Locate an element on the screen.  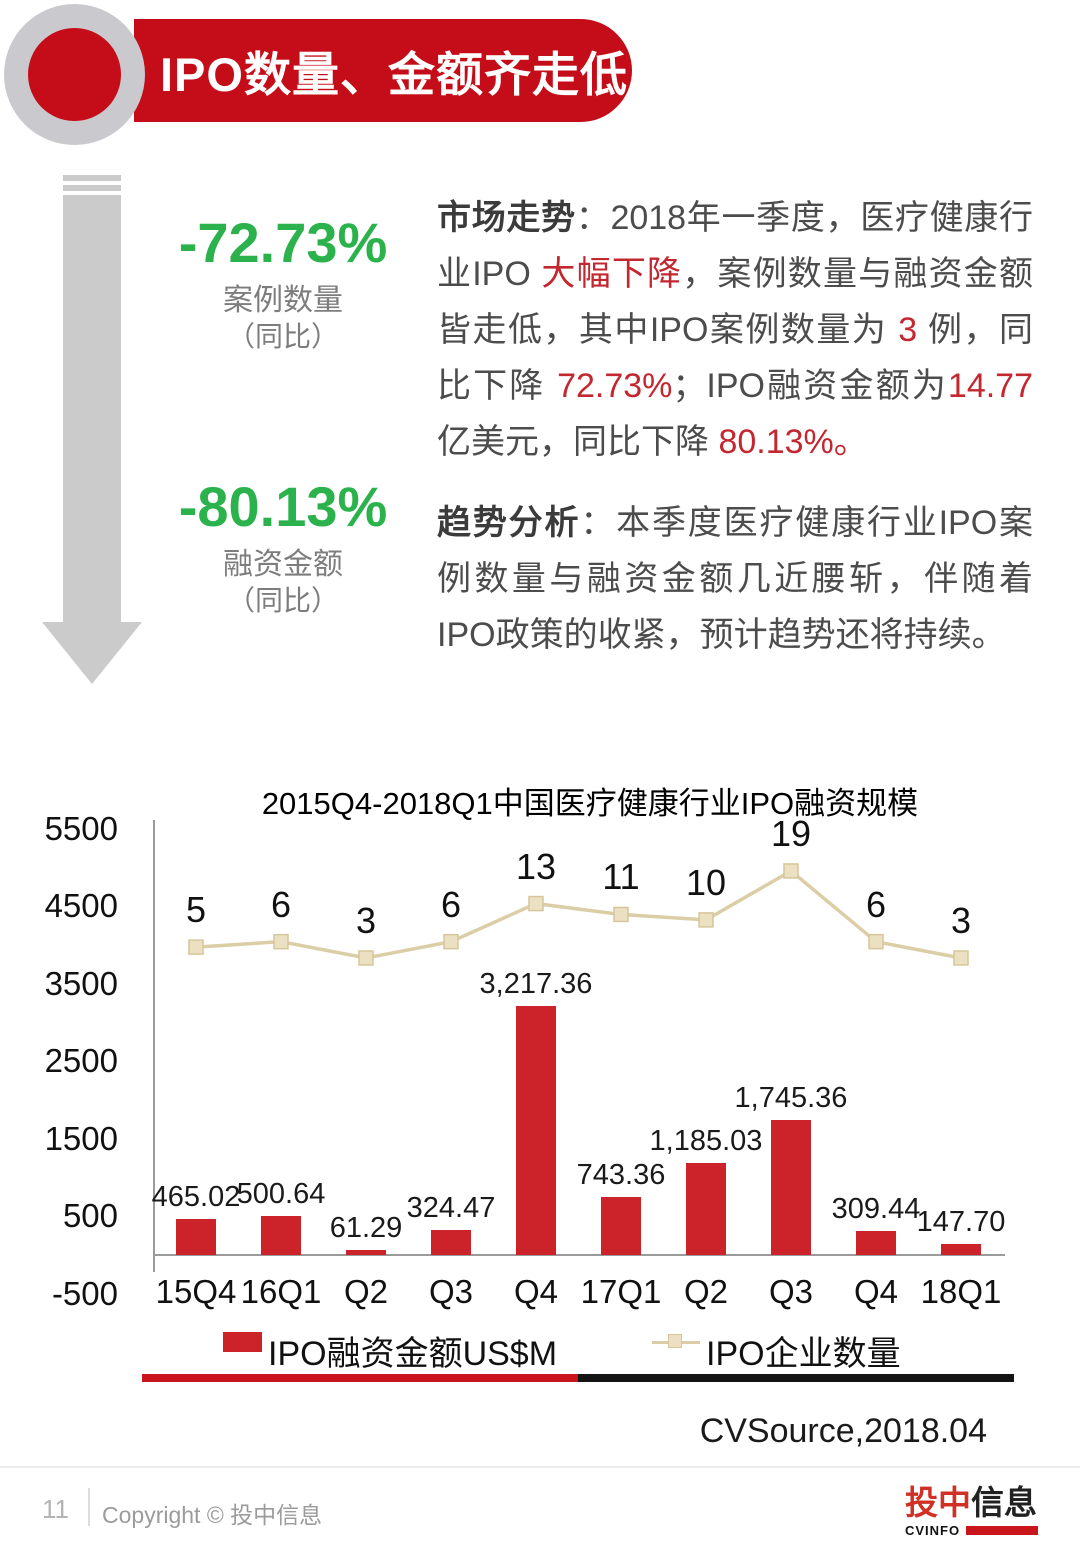
legend-line-swatch is located at coordinates (676, 1342).